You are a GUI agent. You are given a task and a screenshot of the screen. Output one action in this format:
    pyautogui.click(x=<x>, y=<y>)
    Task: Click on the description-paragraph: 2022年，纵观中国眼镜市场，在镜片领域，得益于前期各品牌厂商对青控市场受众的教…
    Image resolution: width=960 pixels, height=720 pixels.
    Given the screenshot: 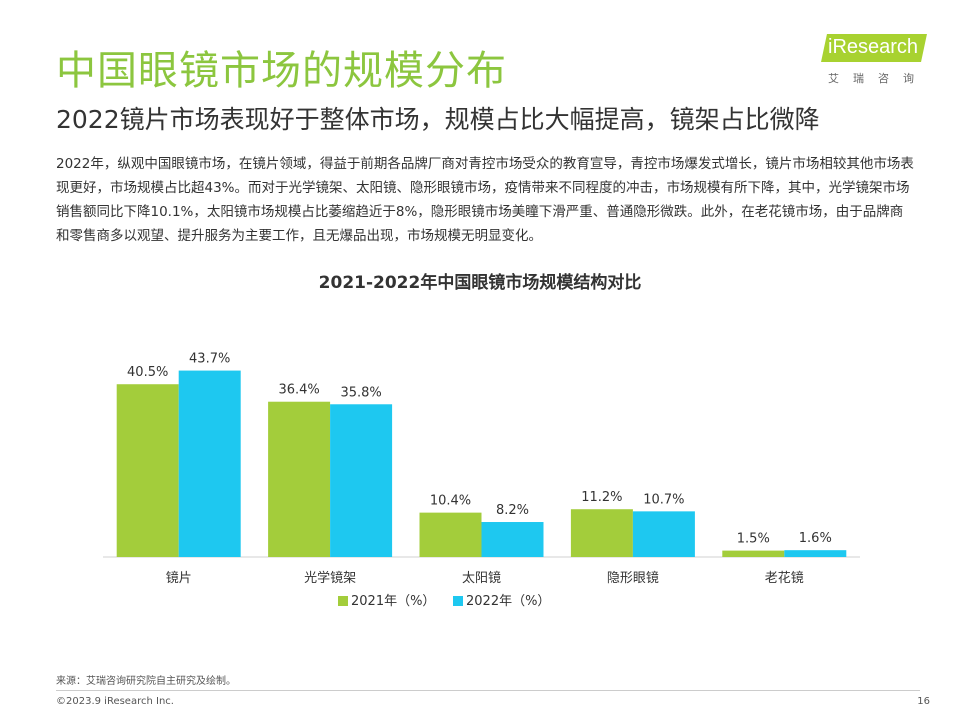 What is the action you would take?
    pyautogui.click(x=485, y=200)
    